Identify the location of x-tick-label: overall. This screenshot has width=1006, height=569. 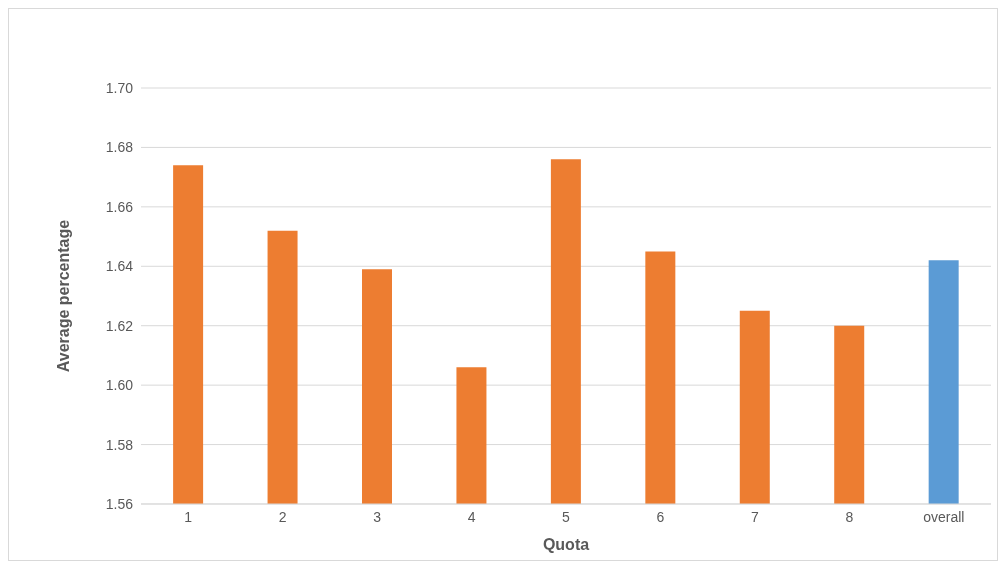
(944, 516).